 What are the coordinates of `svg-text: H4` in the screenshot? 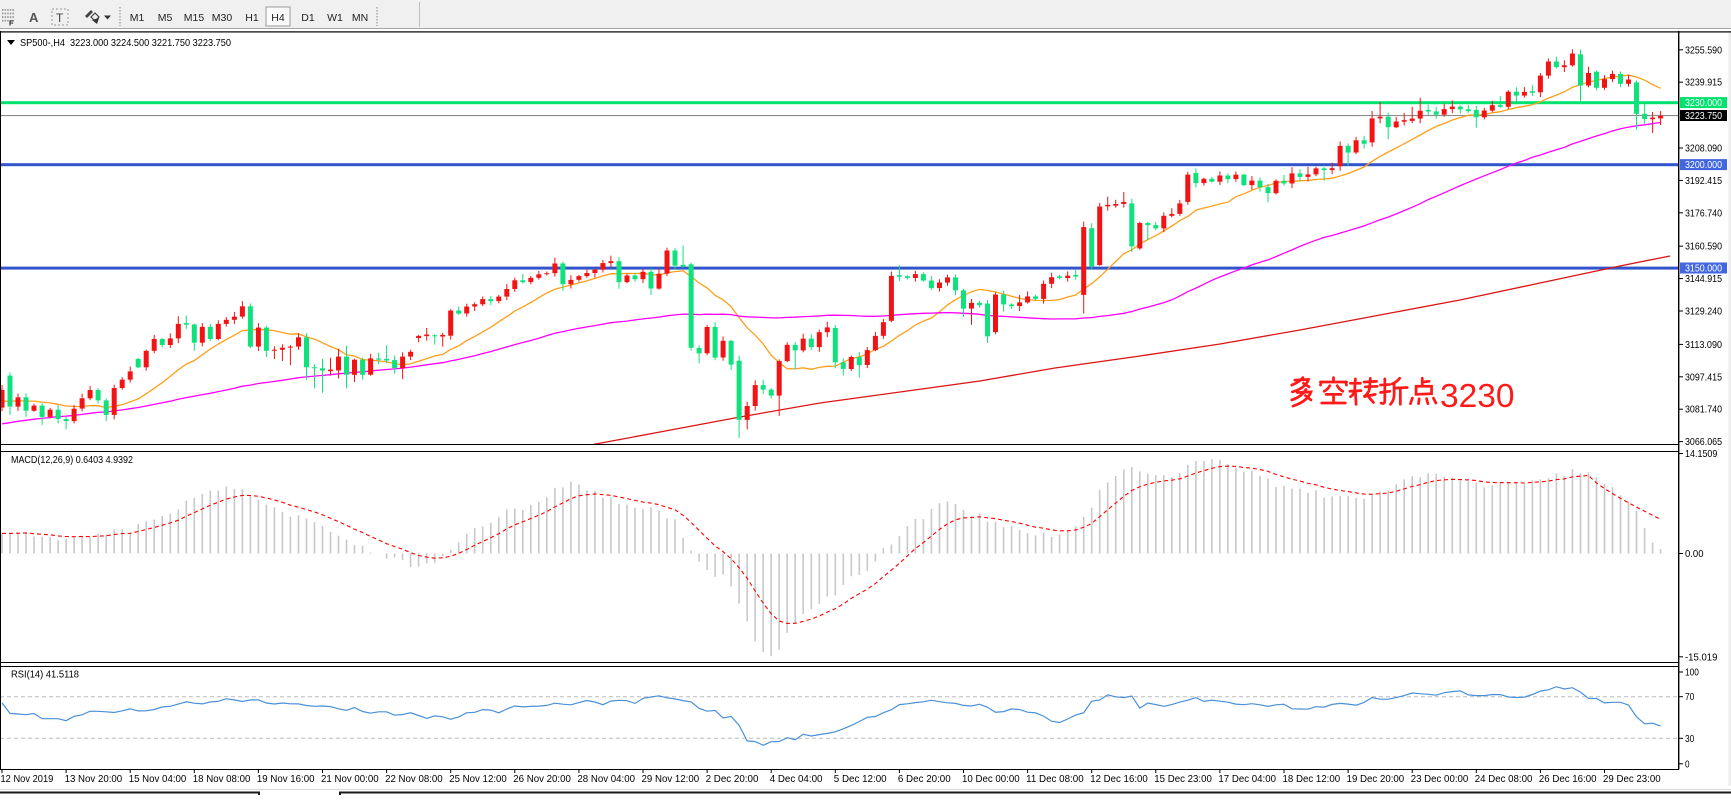 It's located at (278, 18).